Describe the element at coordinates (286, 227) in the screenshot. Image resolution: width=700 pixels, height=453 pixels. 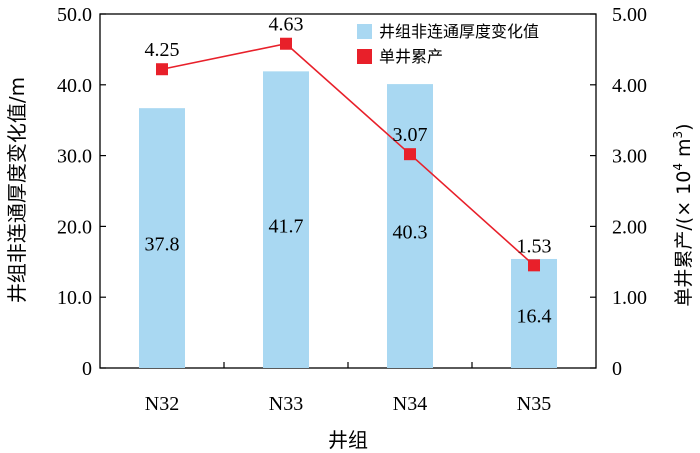
I see `bar-label-N33: 41.7` at that location.